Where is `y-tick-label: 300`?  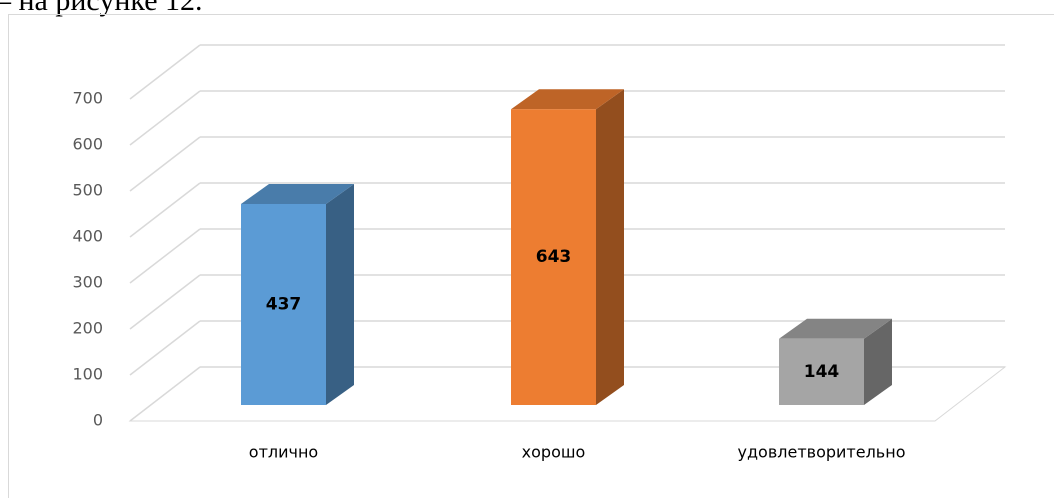 y-tick-label: 300 is located at coordinates (87, 282).